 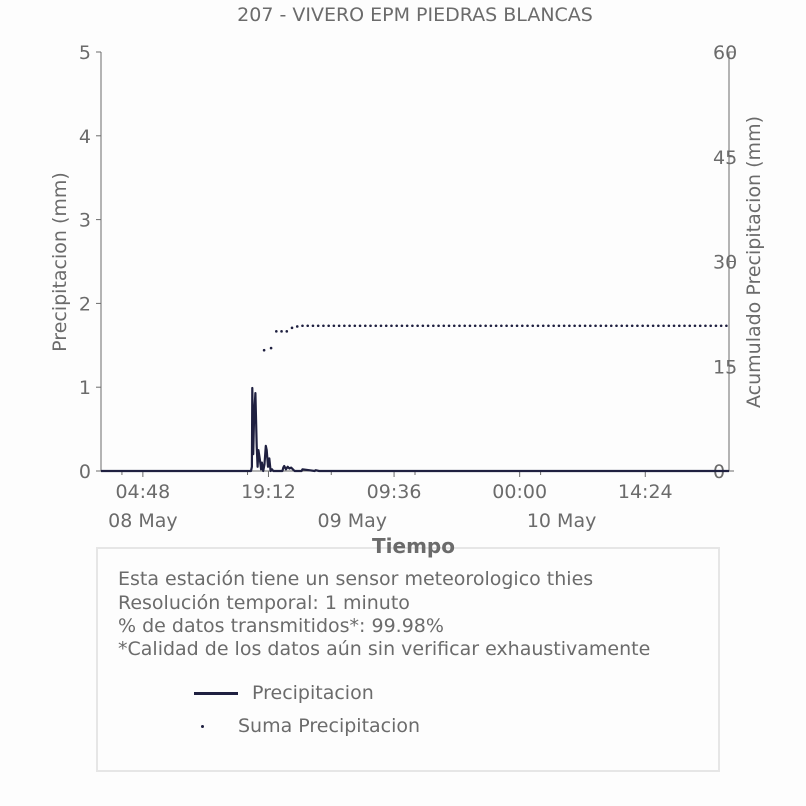 I want to click on series-precipitacion-line, so click(x=415, y=429).